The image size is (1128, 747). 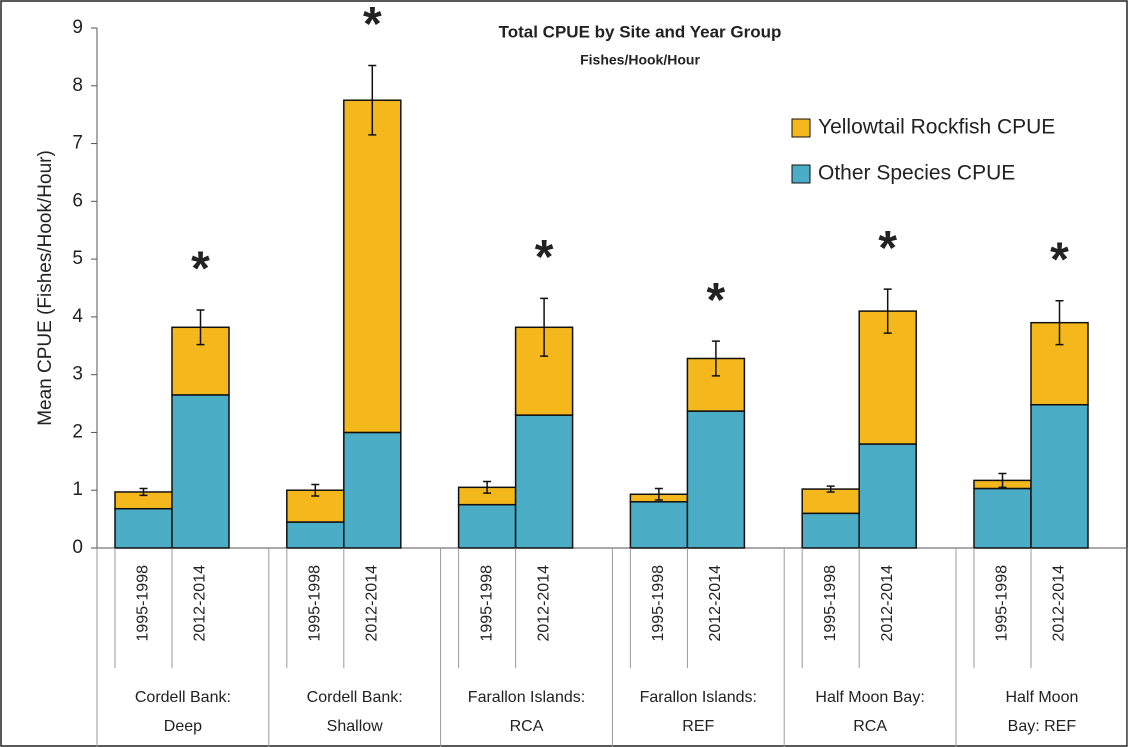 What do you see at coordinates (869, 697) in the screenshot?
I see `group-label: Half Moon Bay:` at bounding box center [869, 697].